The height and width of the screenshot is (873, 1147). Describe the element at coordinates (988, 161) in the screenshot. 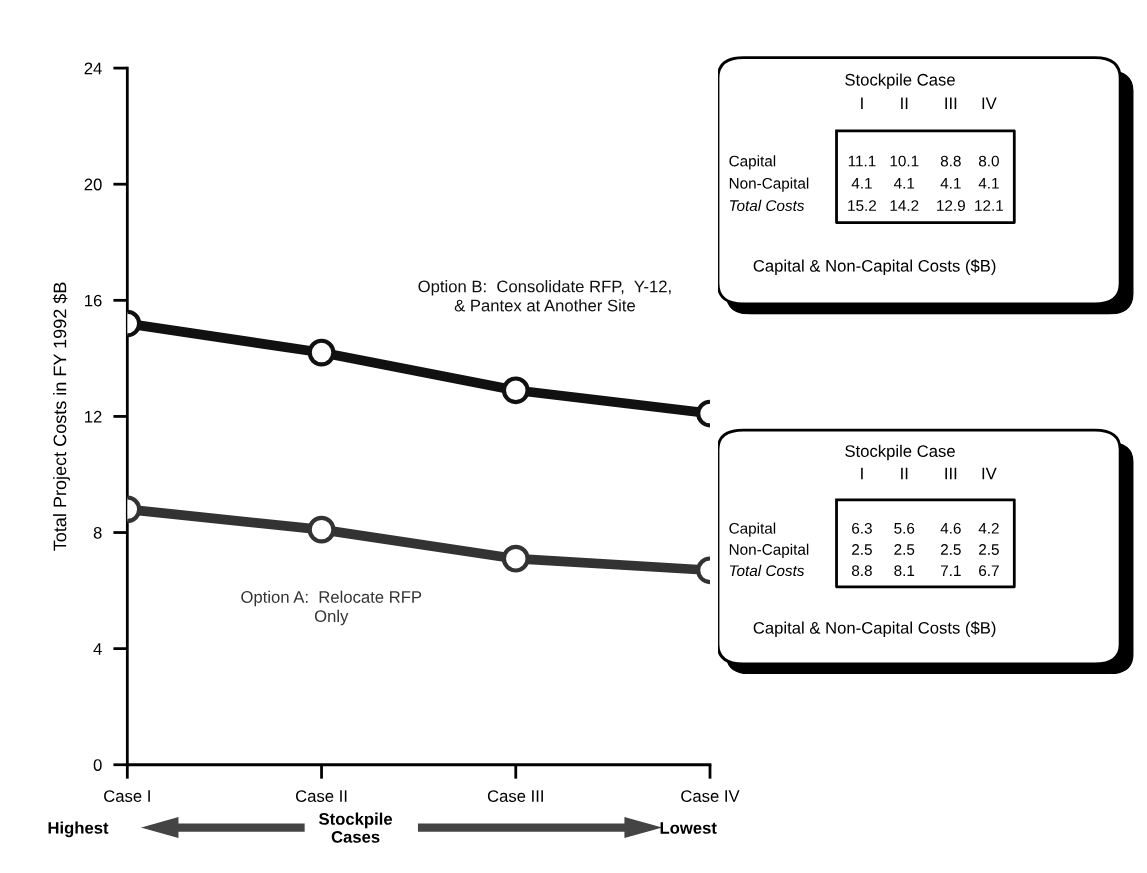

I see `text: 8.0` at that location.